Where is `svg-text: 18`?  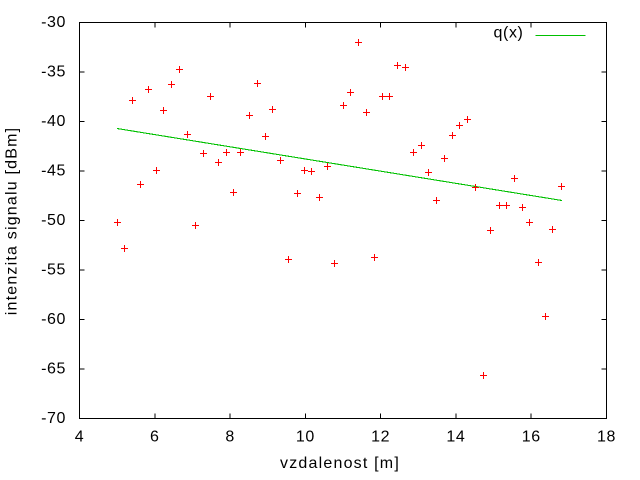 svg-text: 18 is located at coordinates (606, 437).